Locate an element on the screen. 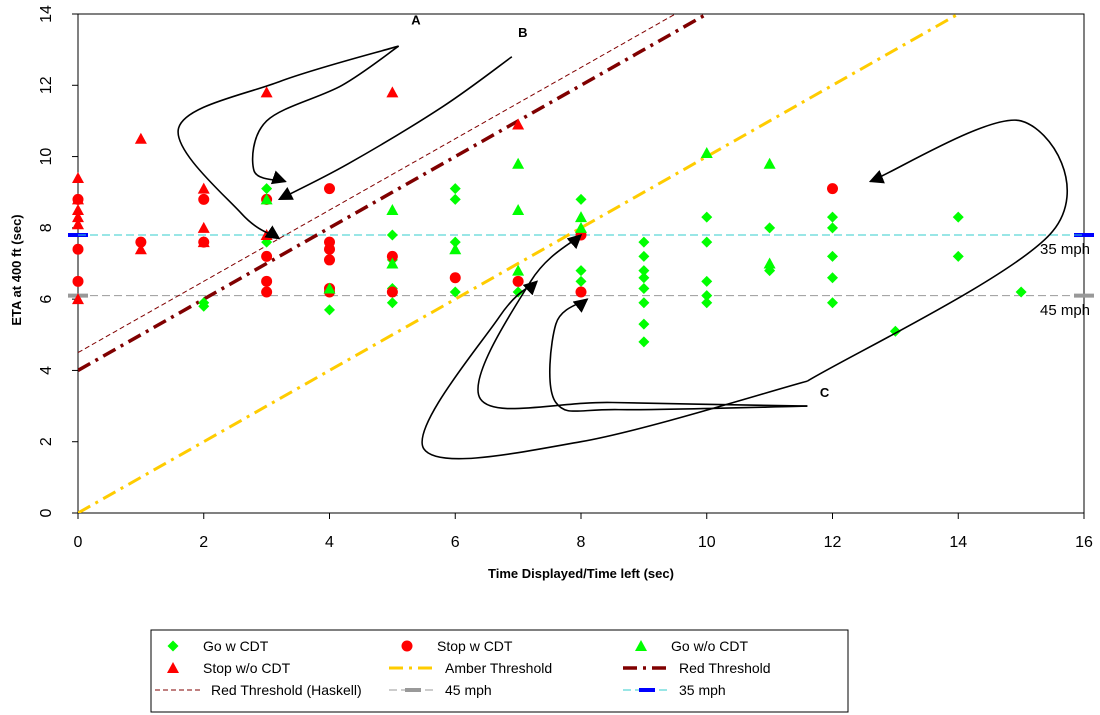  x-tick-label: 14 is located at coordinates (958, 542).